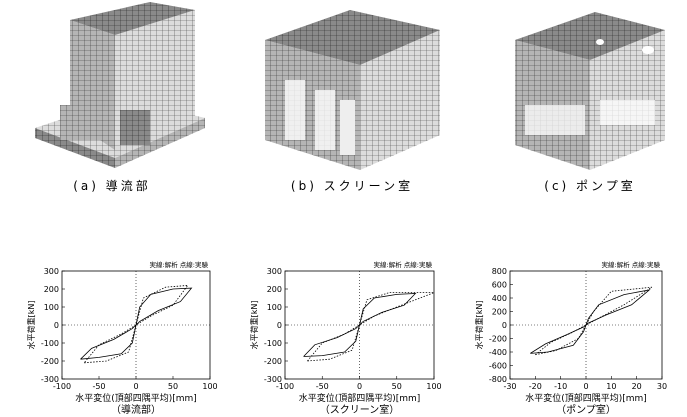 This screenshot has height=417, width=687. What do you see at coordinates (498, 352) in the screenshot?
I see `y-tick-label: -400` at bounding box center [498, 352].